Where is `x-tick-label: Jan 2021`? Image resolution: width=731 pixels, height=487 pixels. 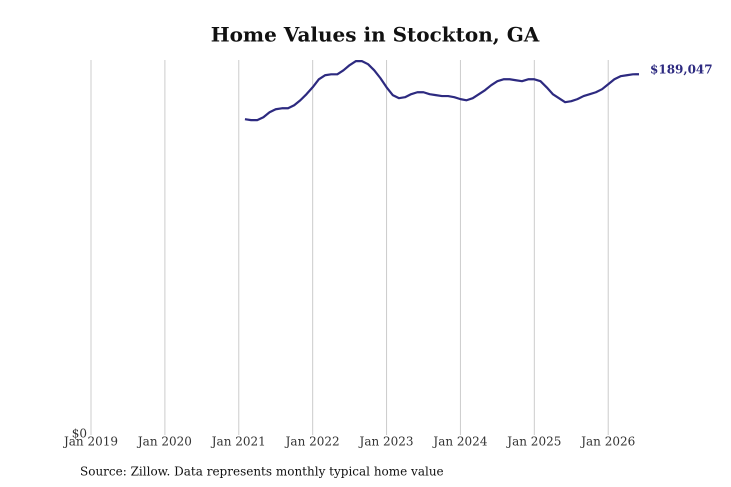
x-tick-label: Jan 2021 is located at coordinates (238, 442).